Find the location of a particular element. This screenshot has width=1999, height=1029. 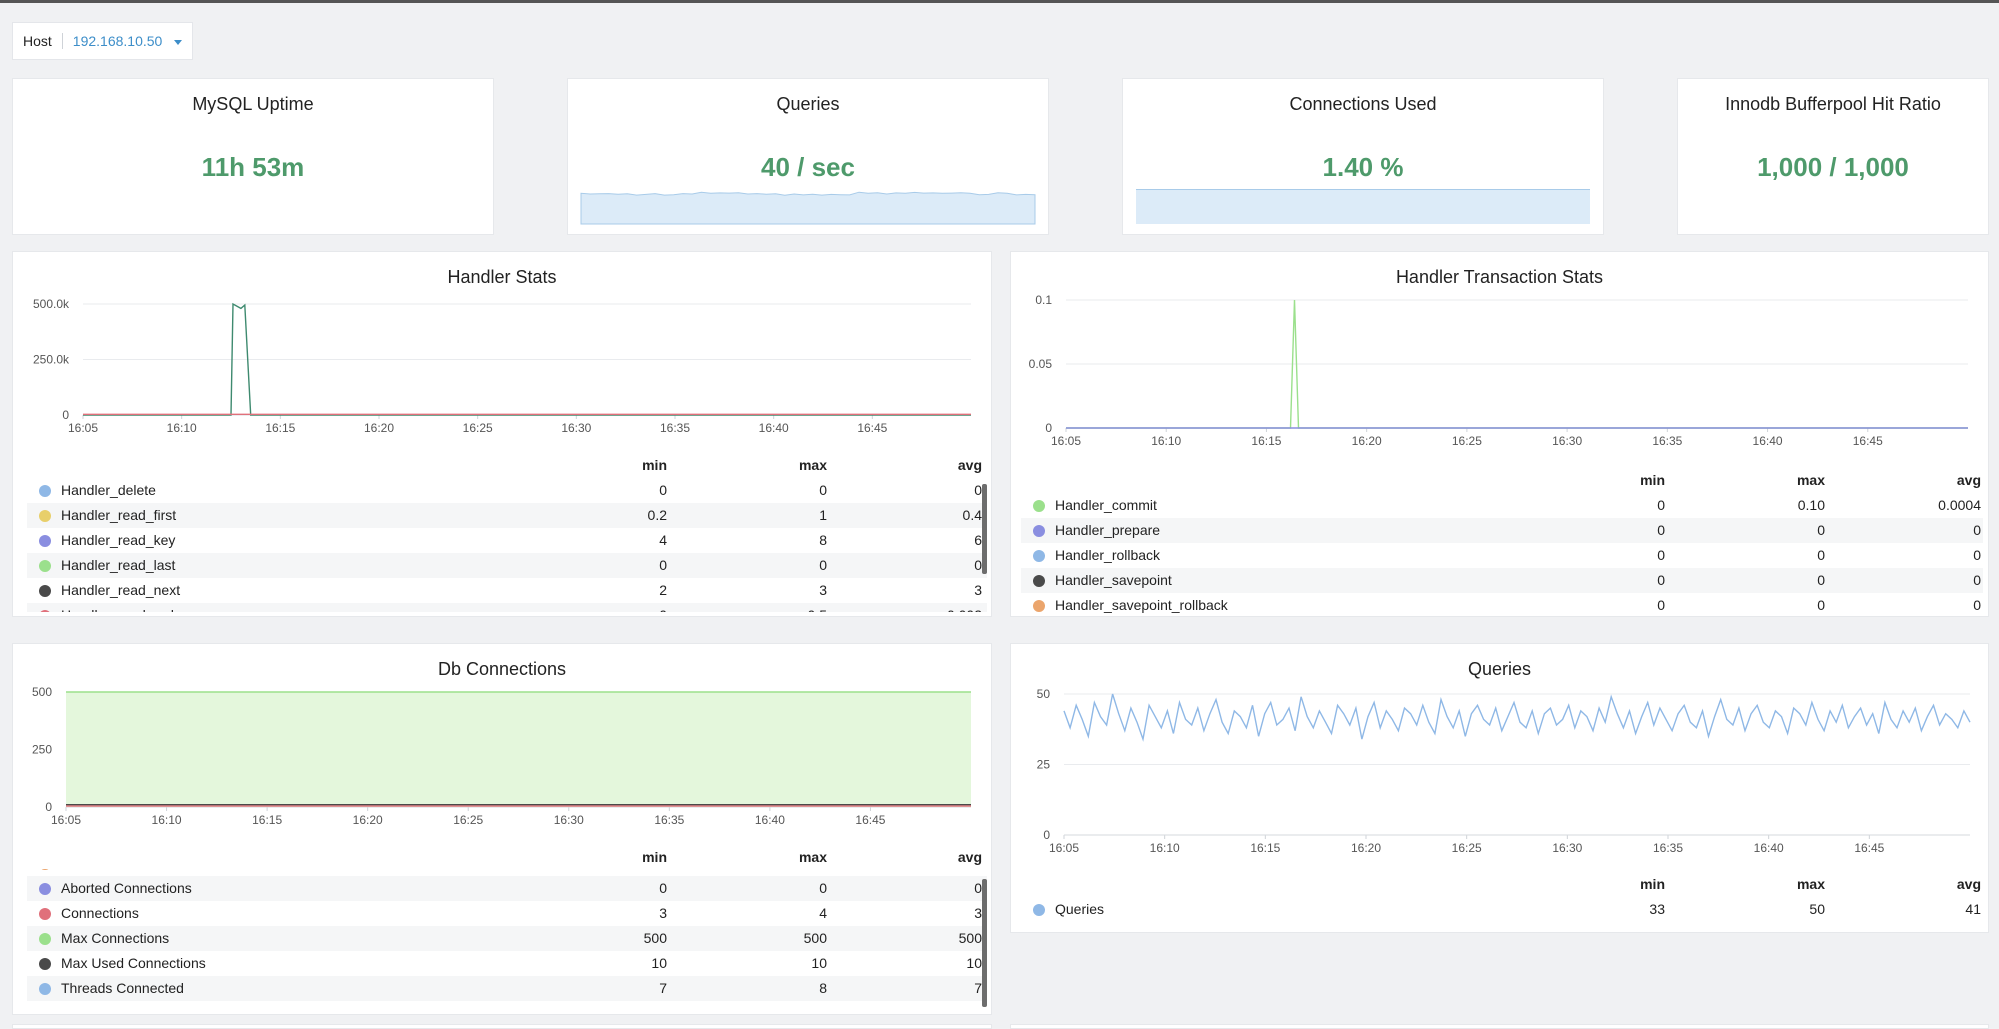

legend-series-name: Handler_read_last is located at coordinates (118, 565).